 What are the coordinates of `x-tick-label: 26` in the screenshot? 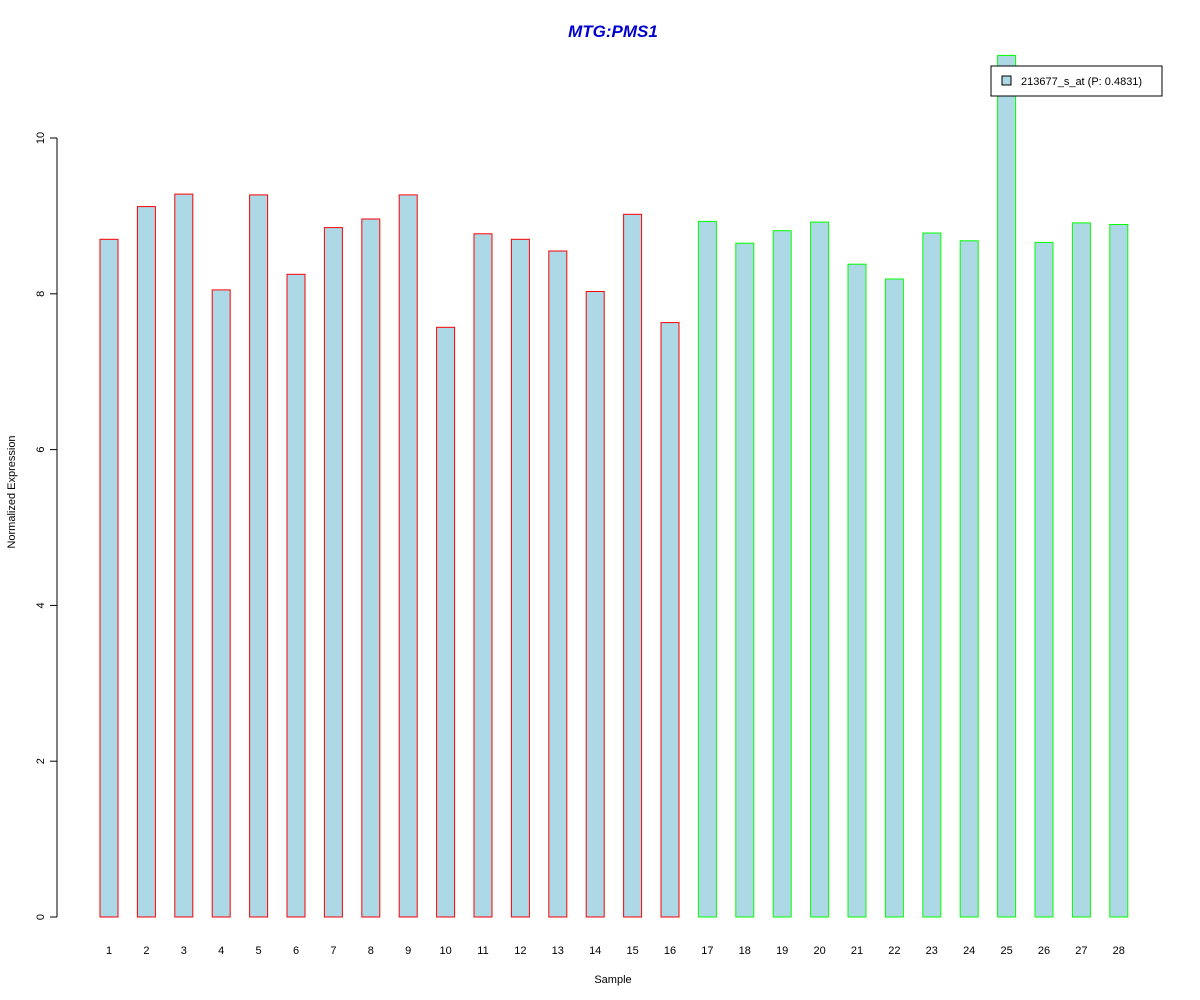 It's located at (1044, 951).